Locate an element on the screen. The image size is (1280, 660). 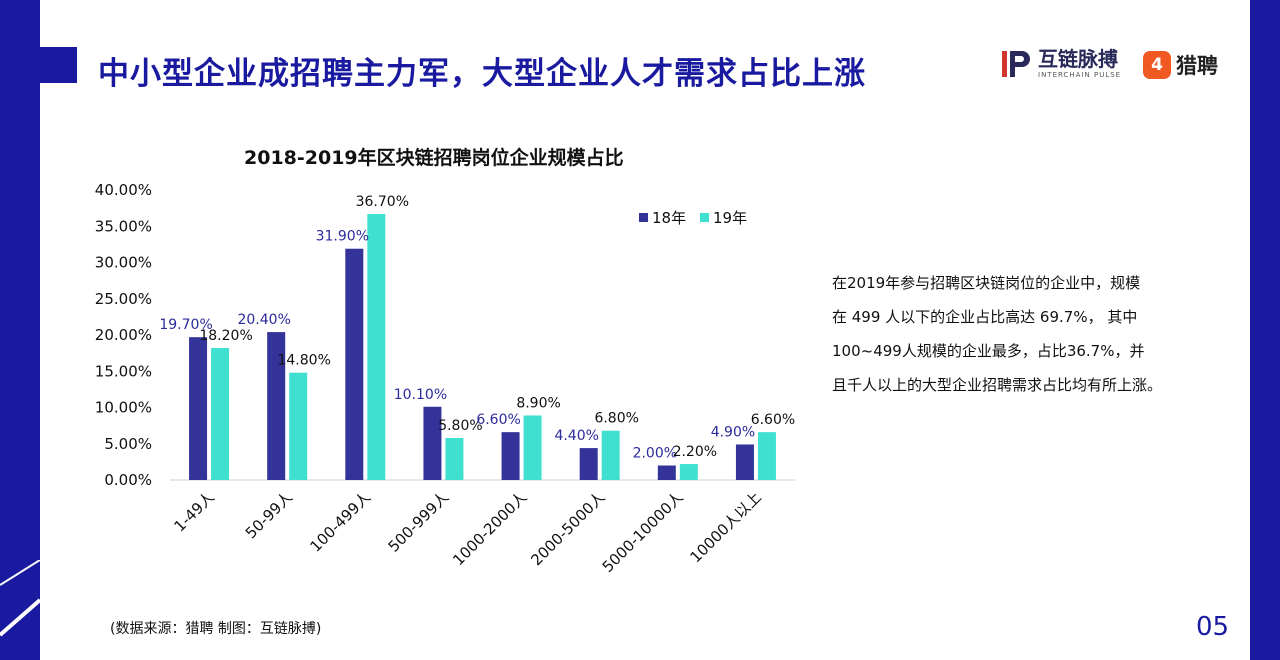
logo2-name: 猎聘 is located at coordinates (1197, 66).